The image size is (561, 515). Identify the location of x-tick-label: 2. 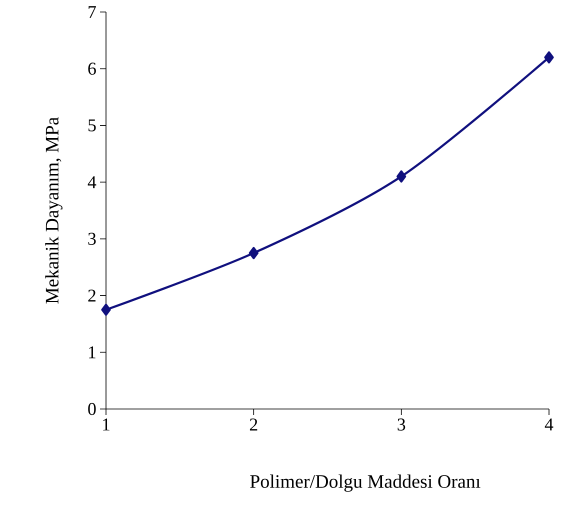
(254, 424).